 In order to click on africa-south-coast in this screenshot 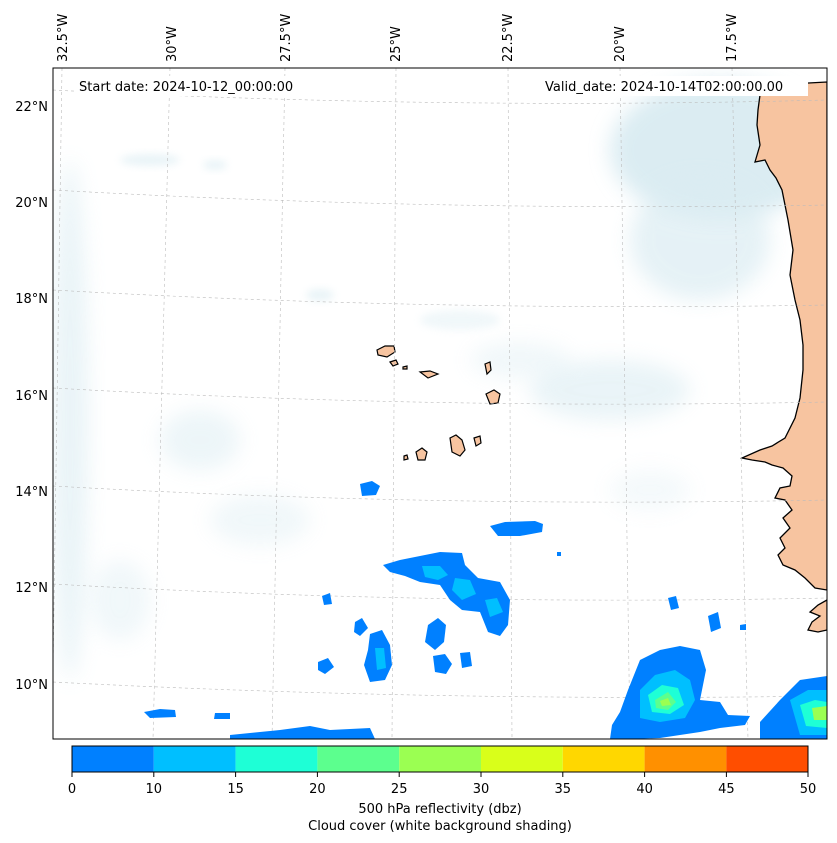, I will do `click(817, 616)`.